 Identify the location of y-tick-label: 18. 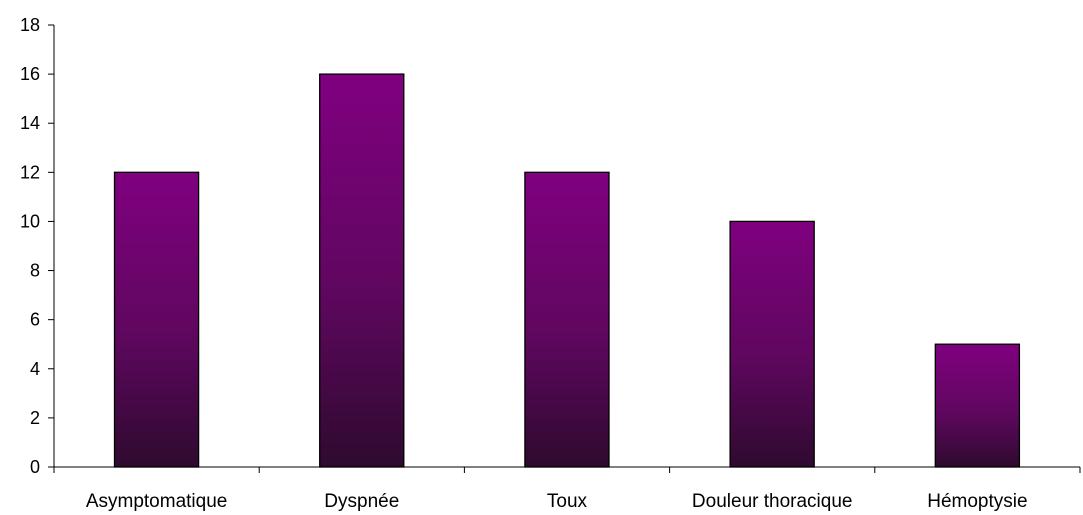
(30, 25).